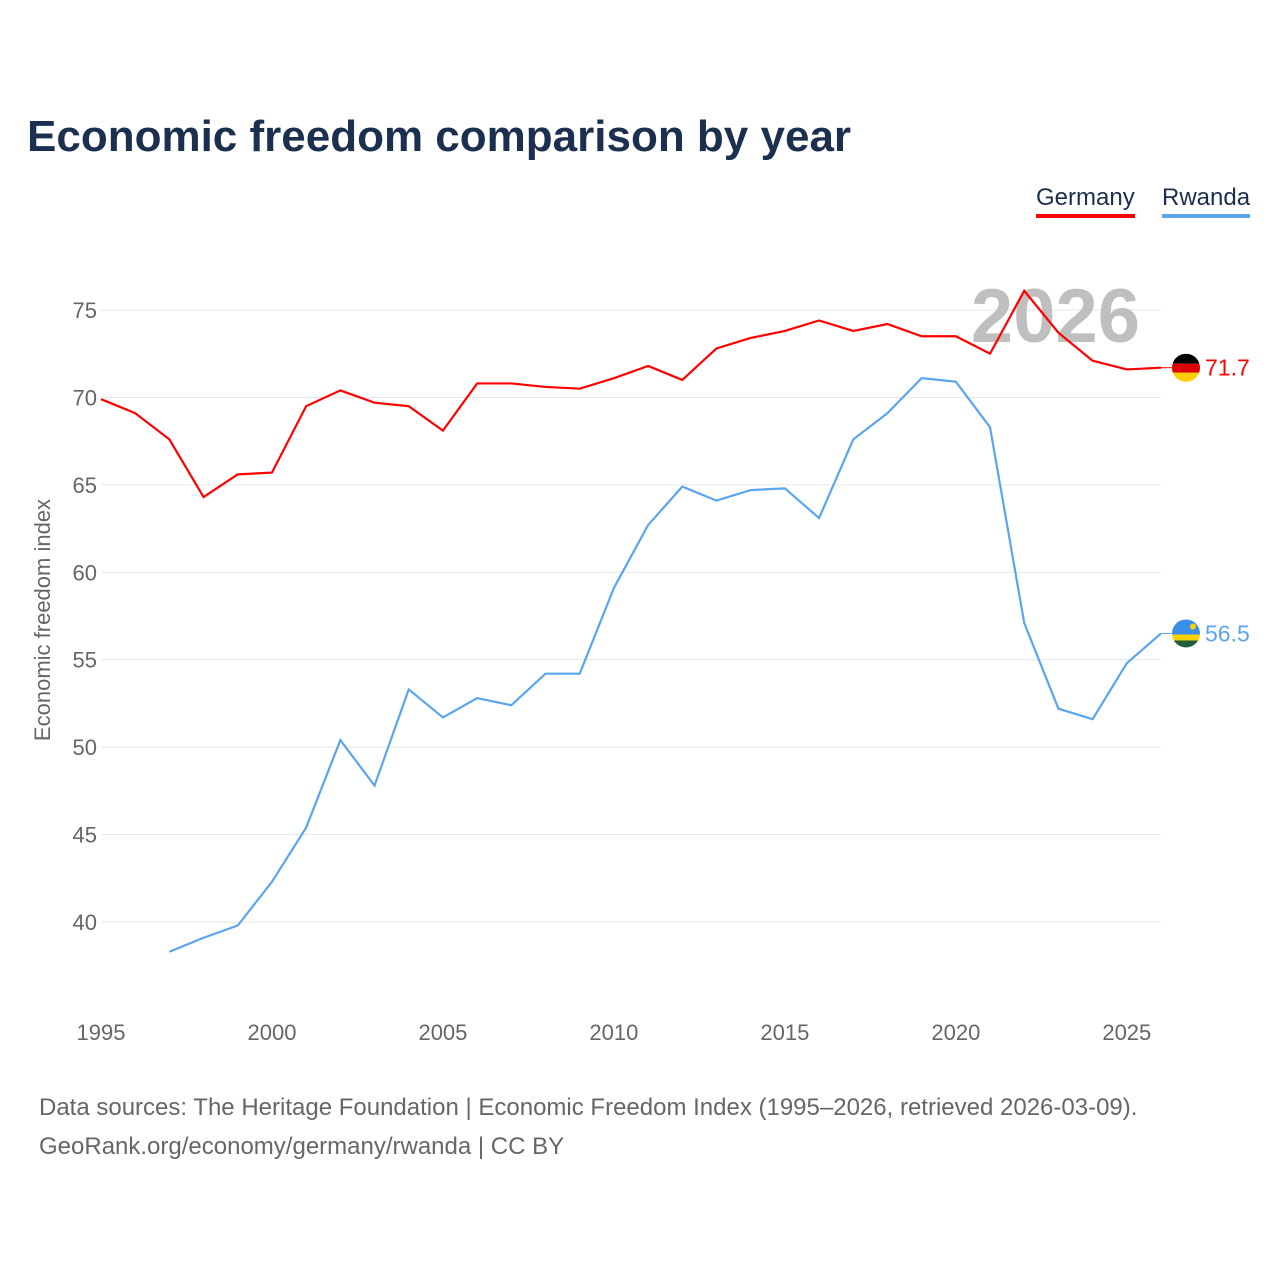 The width and height of the screenshot is (1280, 1280). I want to click on y-tick-label: 55, so click(85, 660).